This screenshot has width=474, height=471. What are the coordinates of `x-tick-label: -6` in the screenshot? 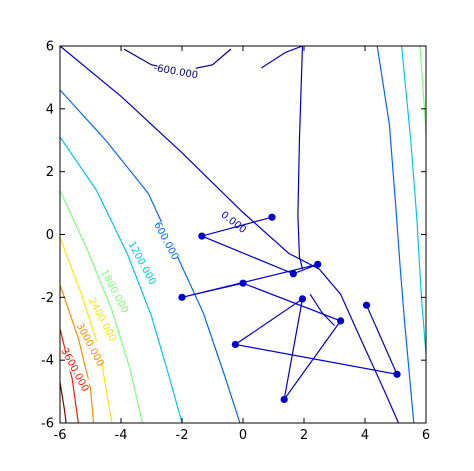 It's located at (60, 435).